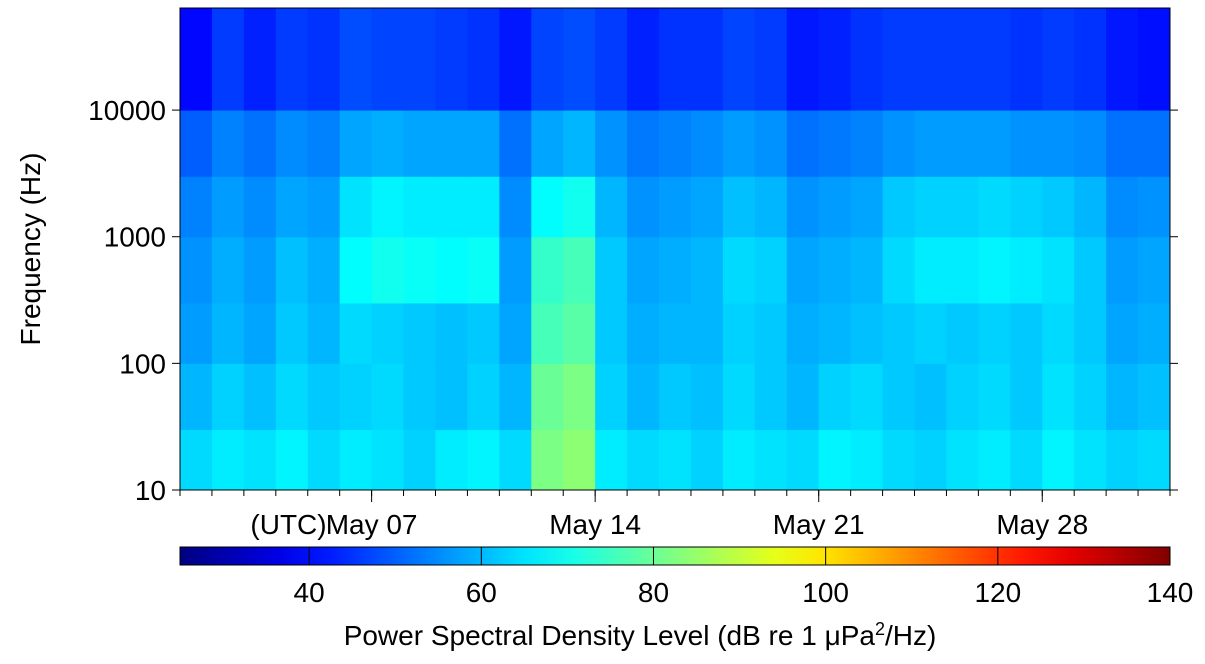  What do you see at coordinates (481, 592) in the screenshot?
I see `colorbar-tick-label: 60` at bounding box center [481, 592].